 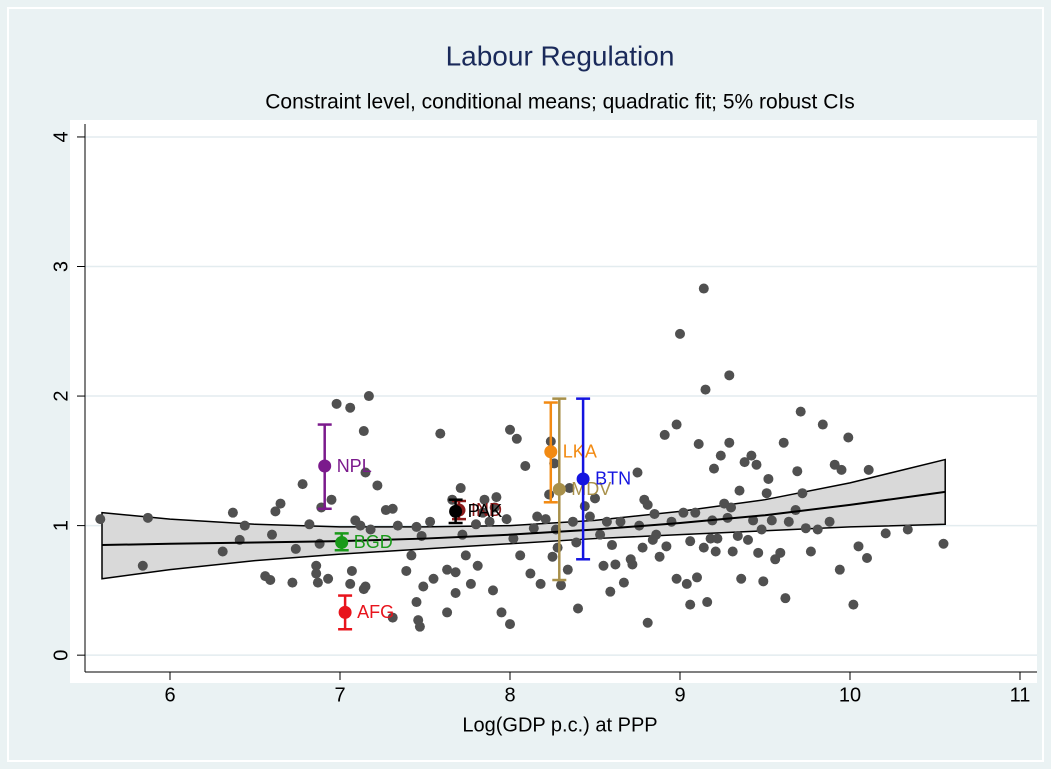 What do you see at coordinates (61, 395) in the screenshot?
I see `y-tick-label: 2` at bounding box center [61, 395].